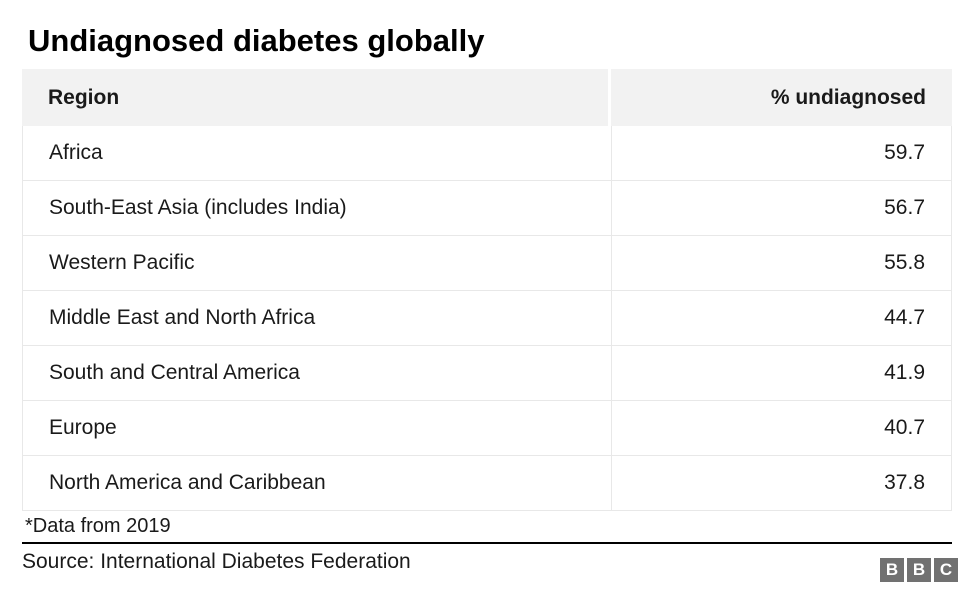  What do you see at coordinates (781, 483) in the screenshot?
I see `value-cell: 37.8` at bounding box center [781, 483].